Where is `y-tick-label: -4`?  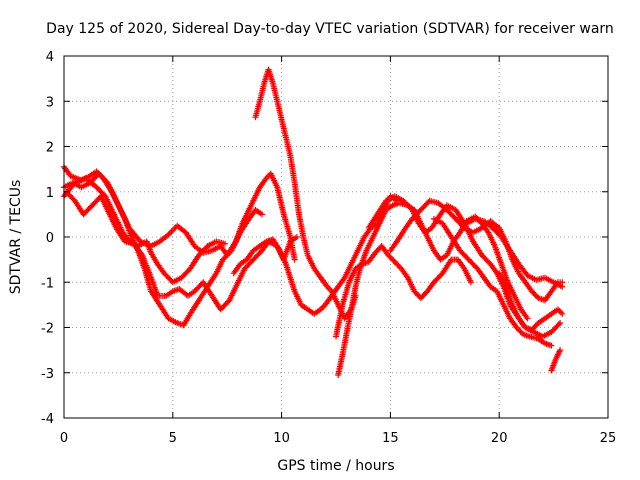
y-tick-label: -4 is located at coordinates (47, 419).